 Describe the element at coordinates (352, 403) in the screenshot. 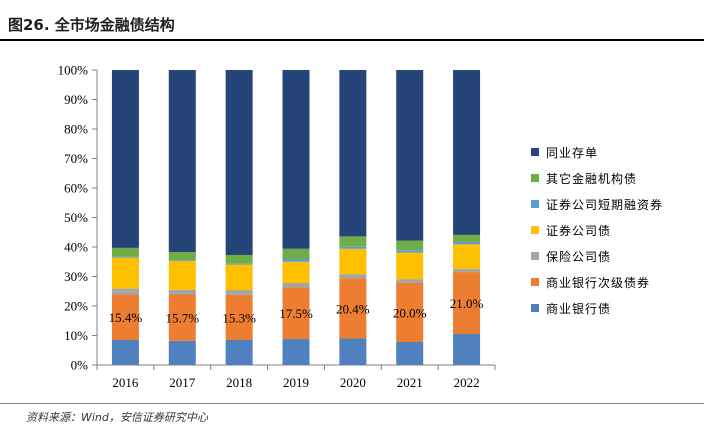

I see `source-divider` at that location.